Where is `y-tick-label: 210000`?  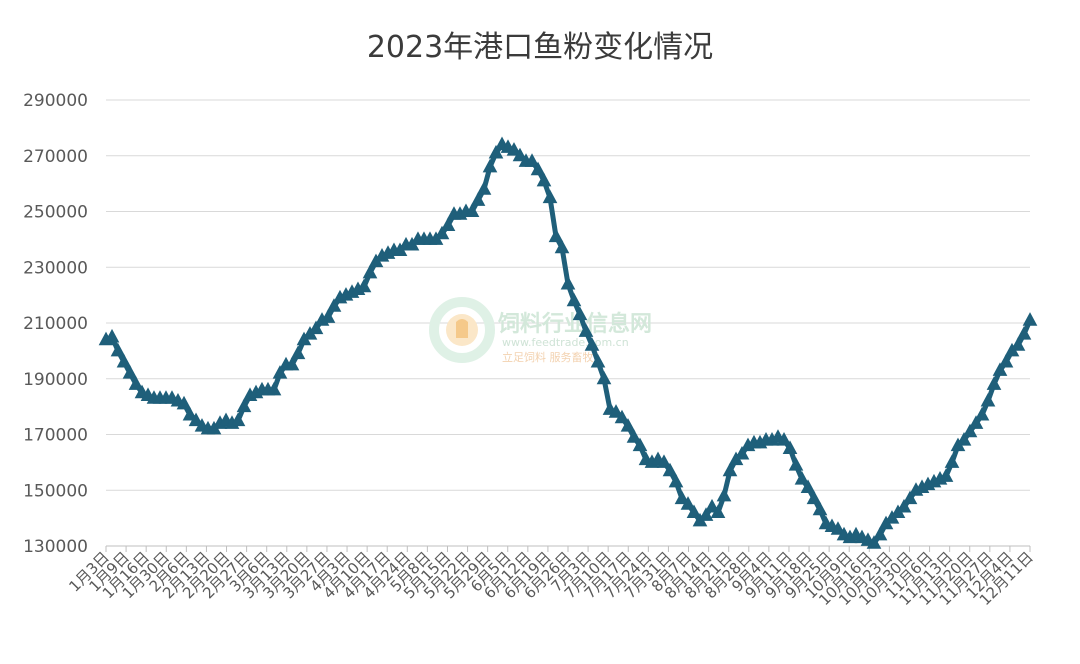 y-tick-label: 210000 is located at coordinates (55, 324).